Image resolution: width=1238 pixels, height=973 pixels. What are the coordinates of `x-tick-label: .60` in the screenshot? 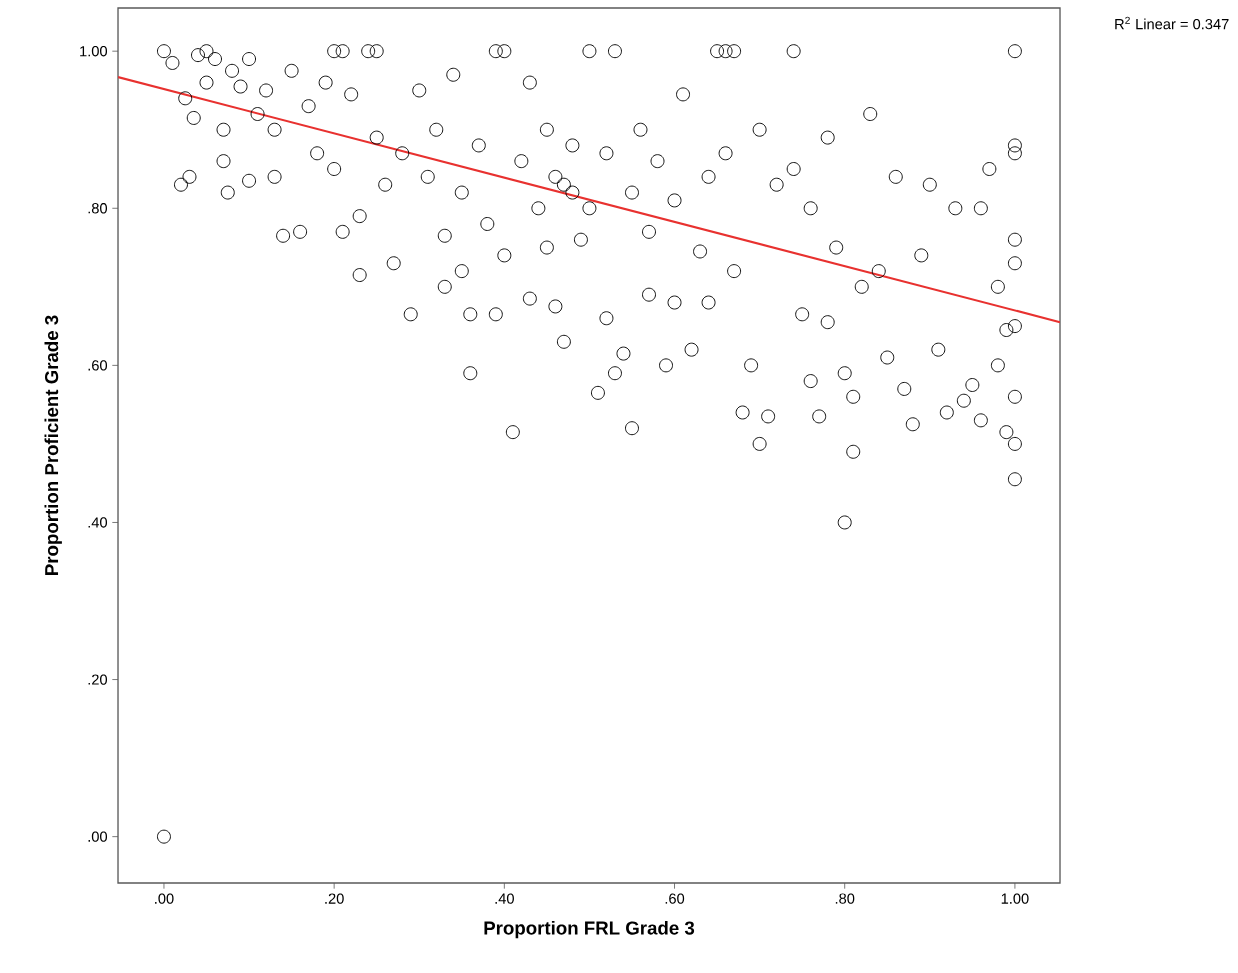 It's located at (675, 898).